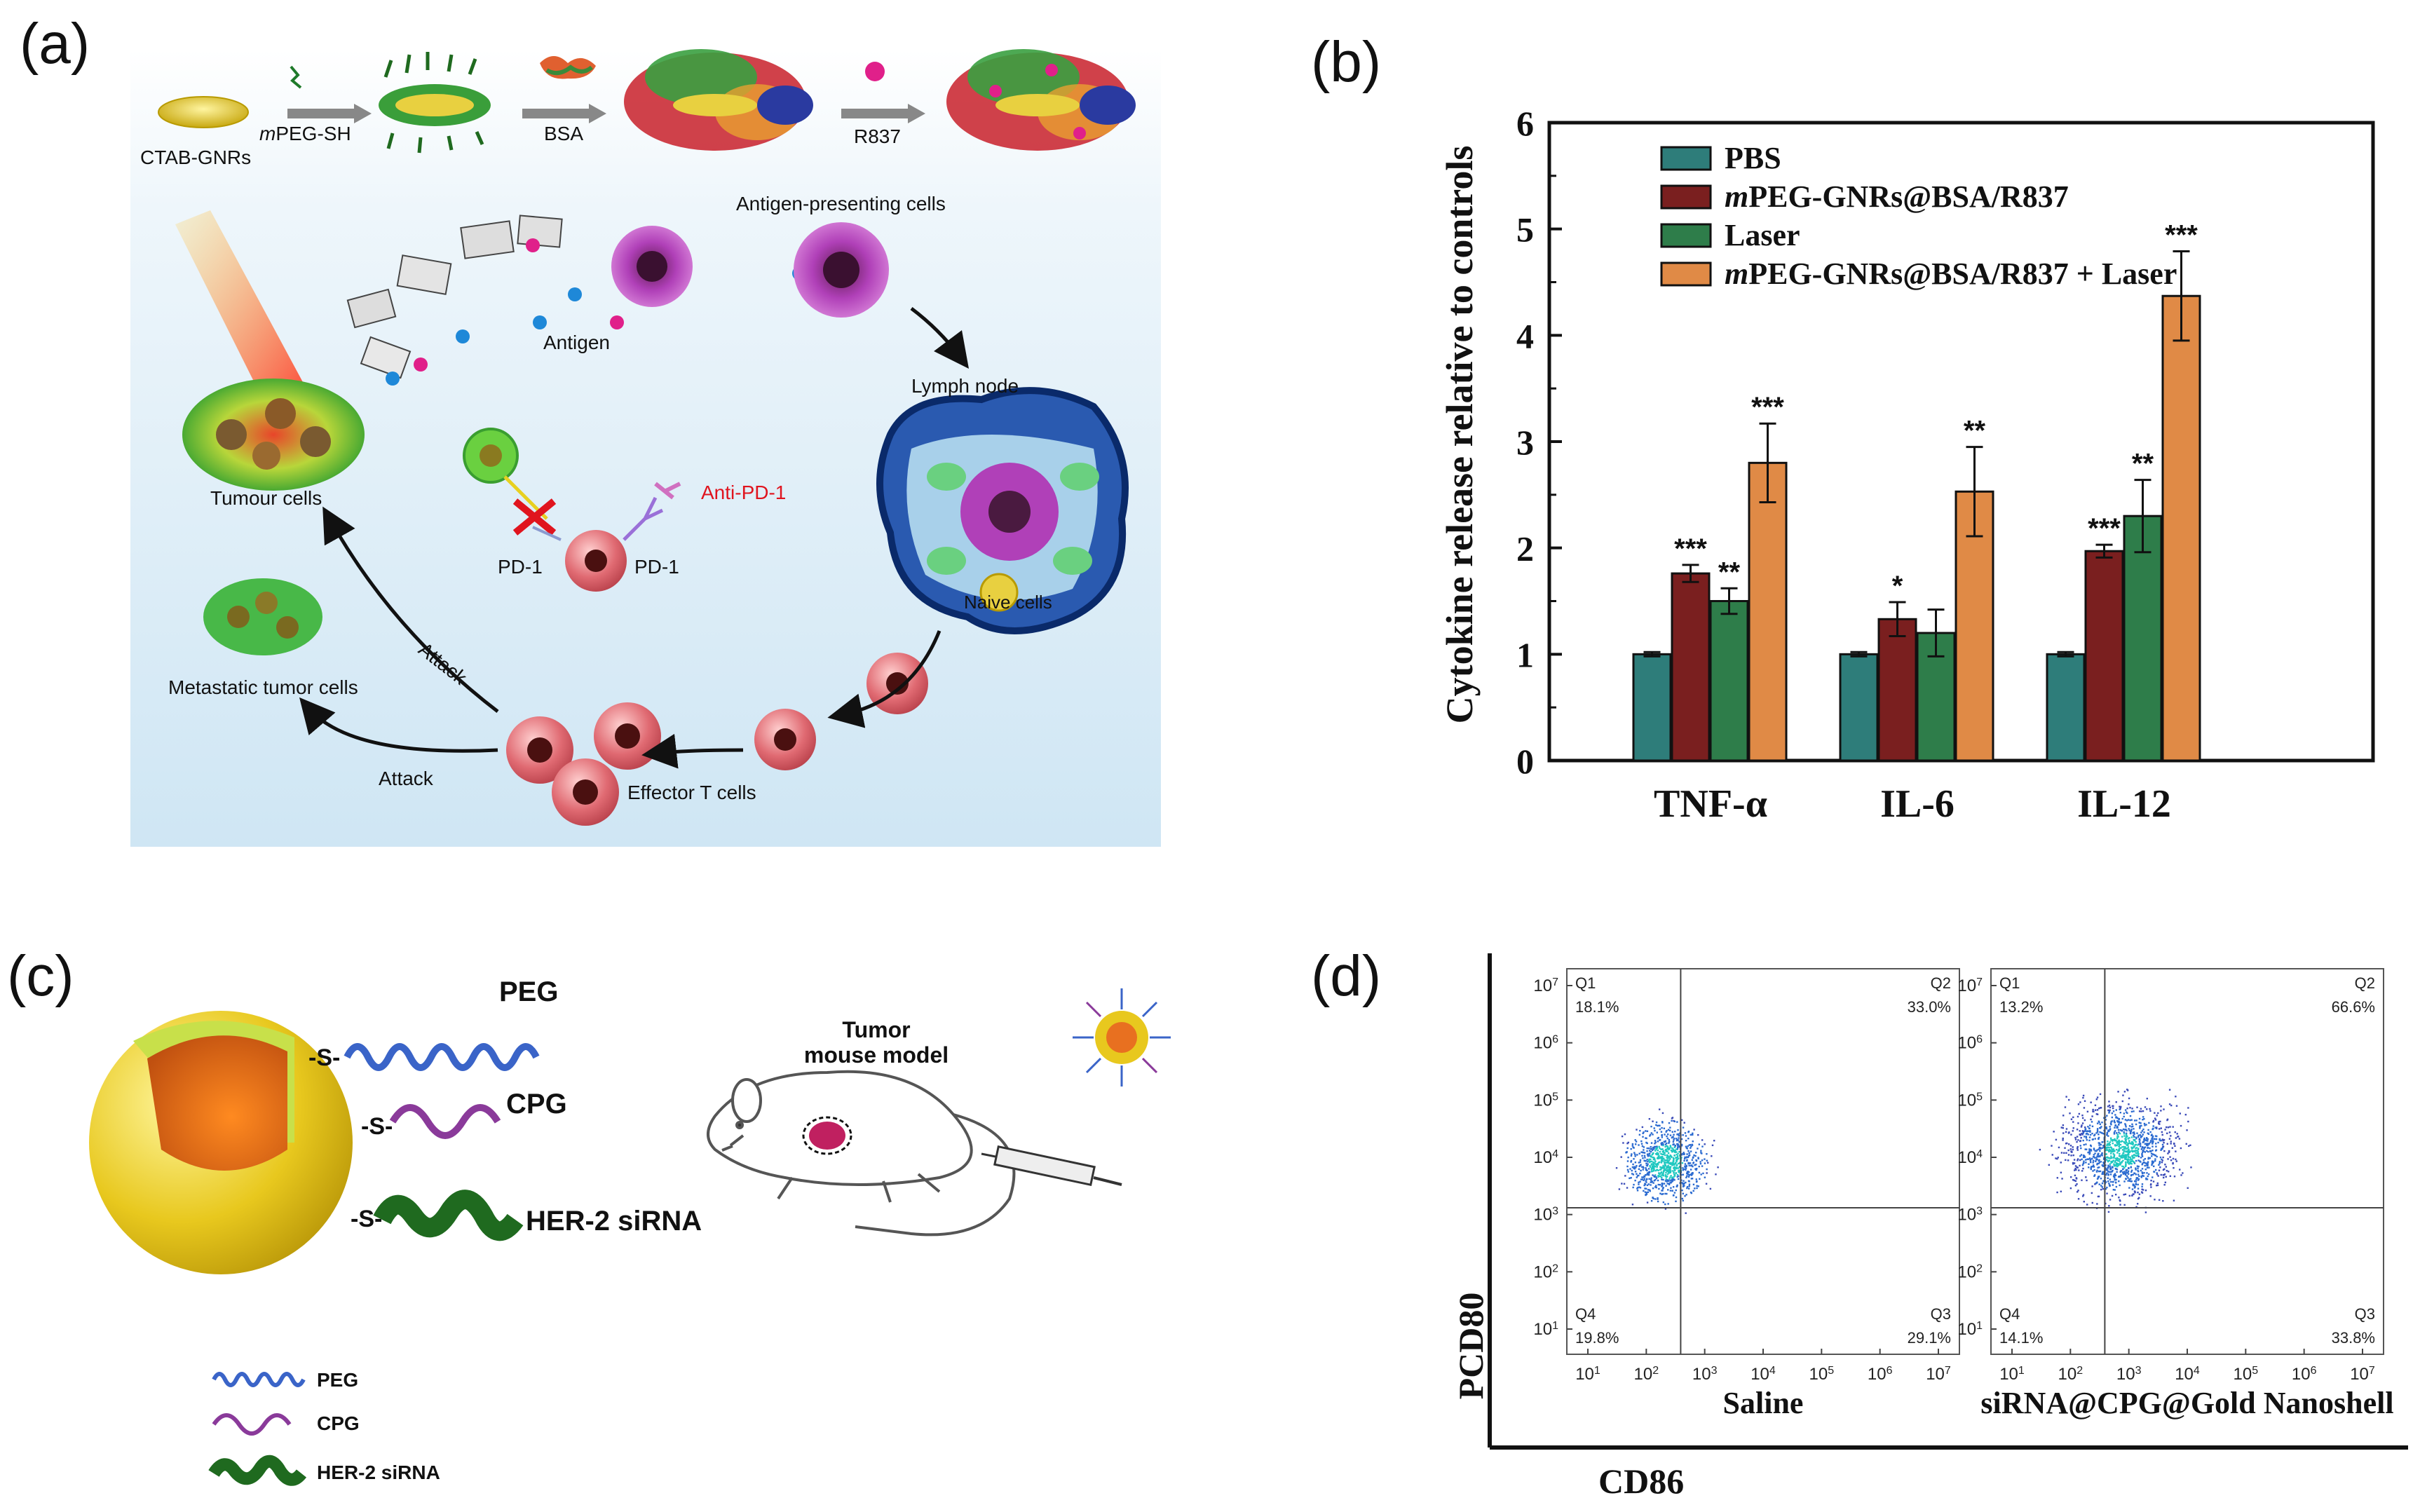 The image size is (2420, 1512). What do you see at coordinates (1970, 986) in the screenshot?
I see `y-decade-label: 107` at bounding box center [1970, 986].